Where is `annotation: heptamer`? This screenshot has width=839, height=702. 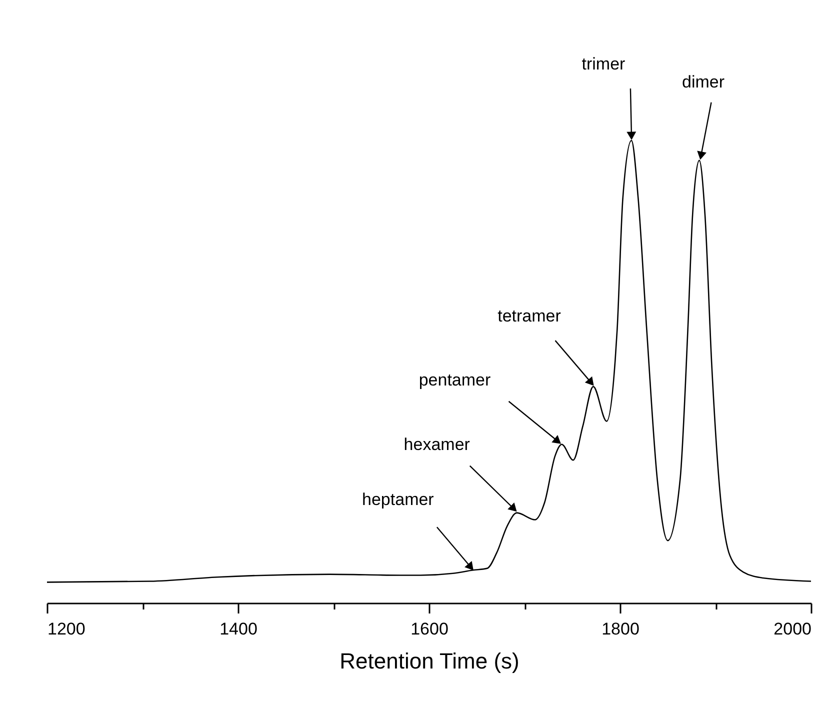
annotation: heptamer is located at coordinates (398, 500).